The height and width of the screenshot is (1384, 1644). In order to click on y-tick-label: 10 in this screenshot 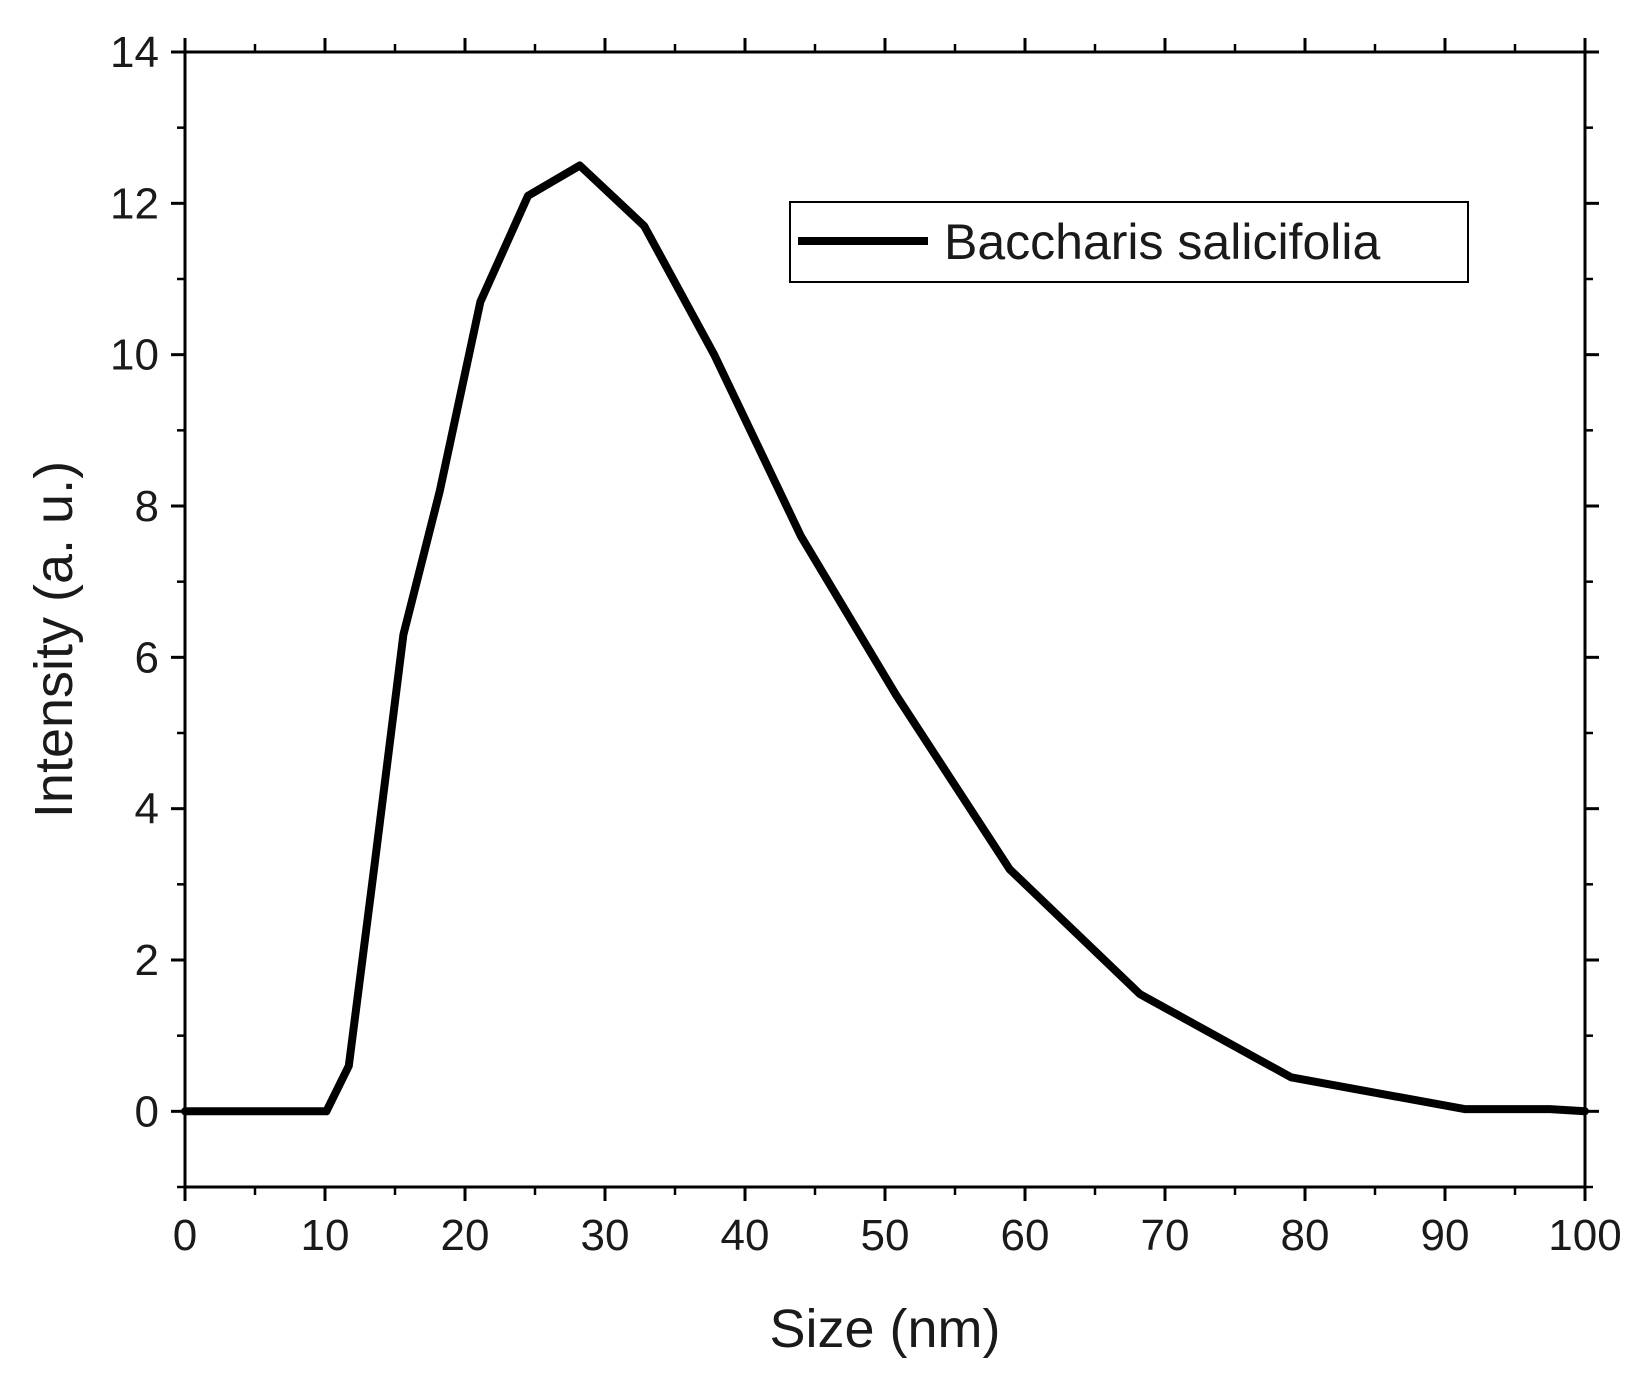, I will do `click(134, 355)`.